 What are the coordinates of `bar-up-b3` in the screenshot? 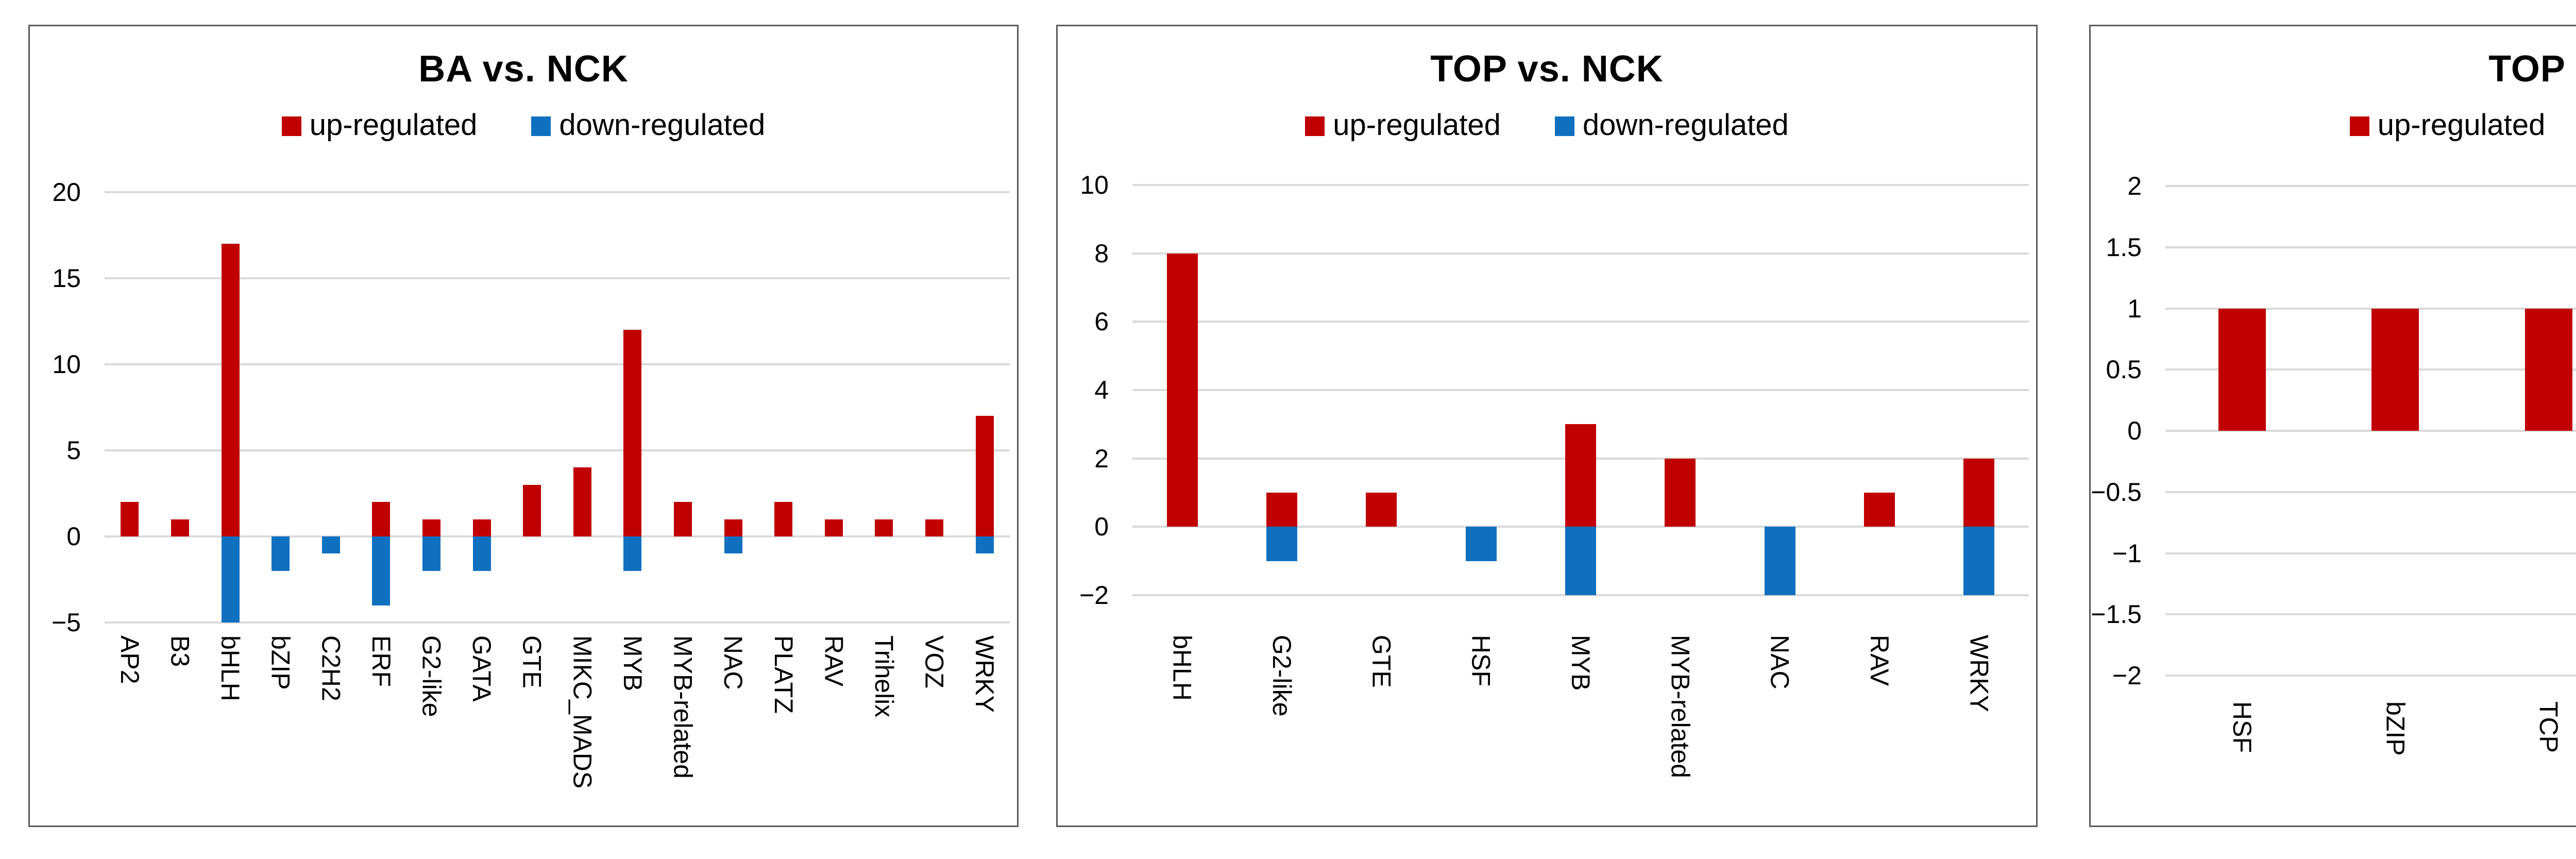 It's located at (180, 527).